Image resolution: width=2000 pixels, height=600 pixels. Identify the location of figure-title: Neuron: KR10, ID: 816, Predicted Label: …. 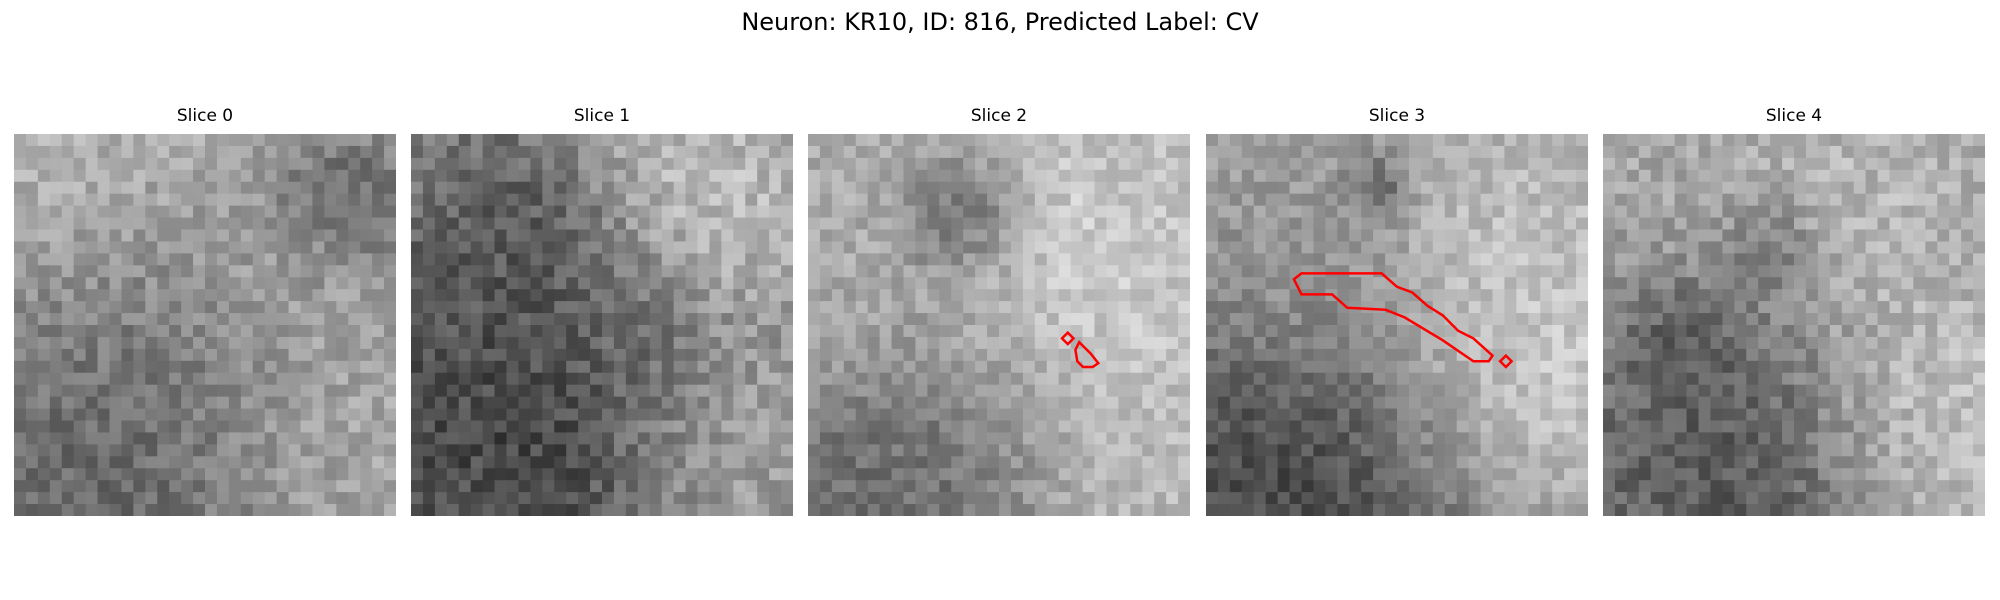
(1000, 22).